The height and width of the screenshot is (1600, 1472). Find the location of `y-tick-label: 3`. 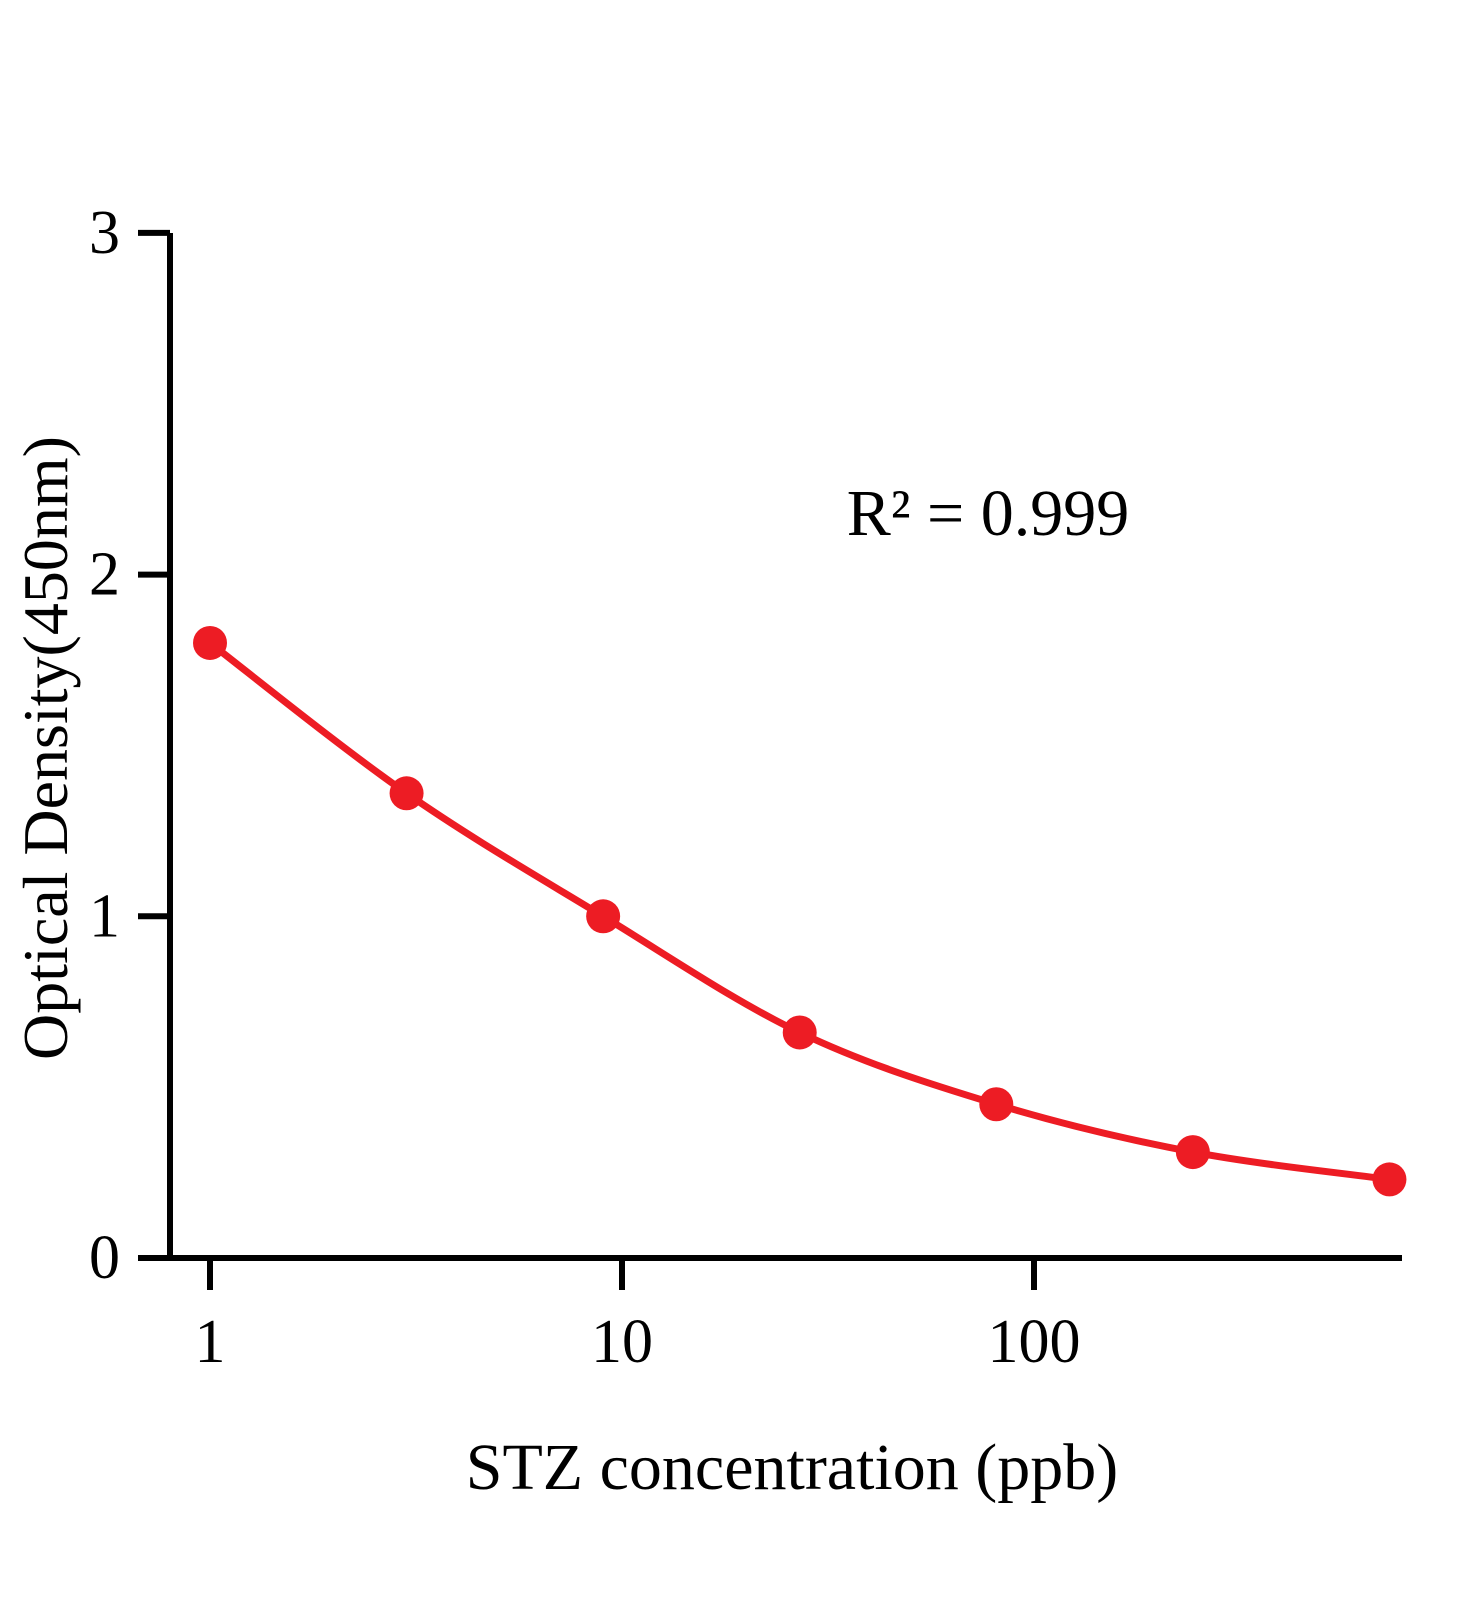

y-tick-label: 3 is located at coordinates (104, 233).